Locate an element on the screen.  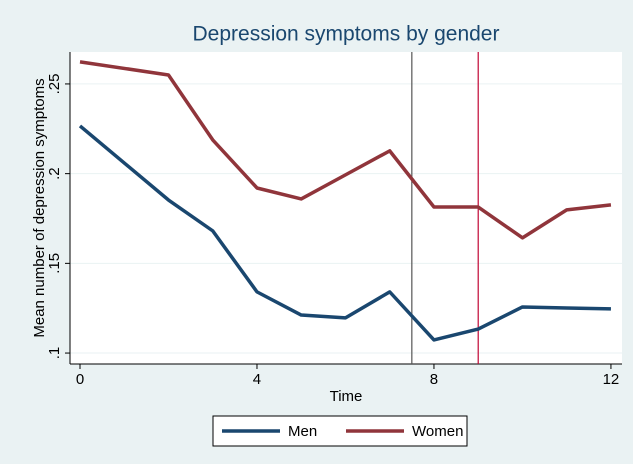
x-tick-label: 8 is located at coordinates (434, 379).